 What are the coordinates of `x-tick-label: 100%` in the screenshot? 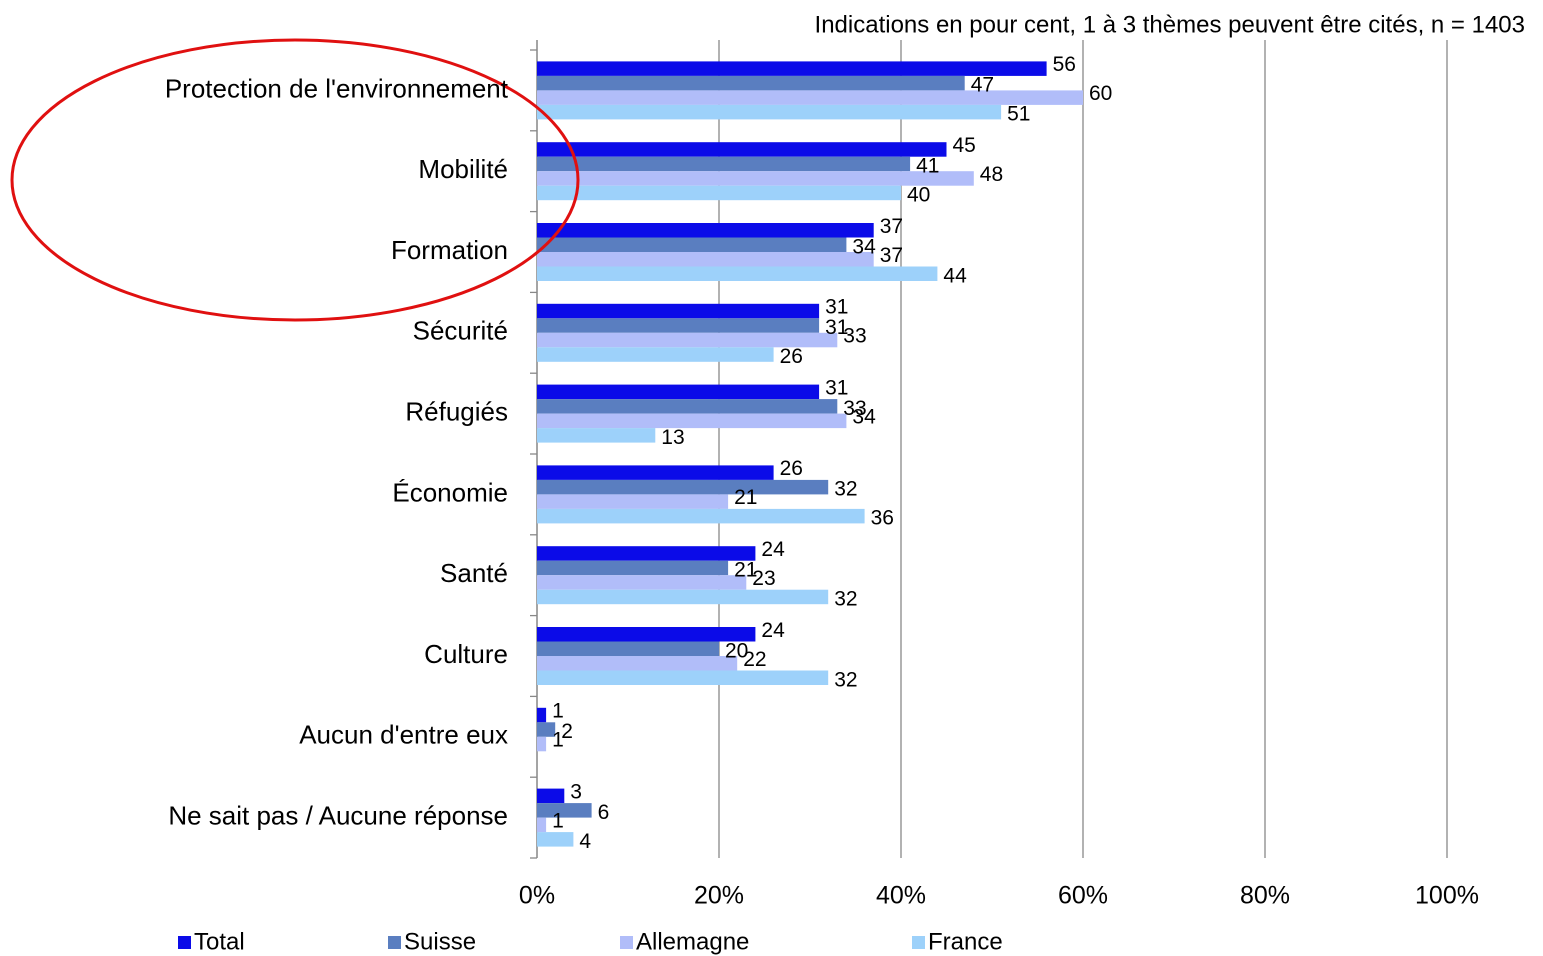 It's located at (1447, 896).